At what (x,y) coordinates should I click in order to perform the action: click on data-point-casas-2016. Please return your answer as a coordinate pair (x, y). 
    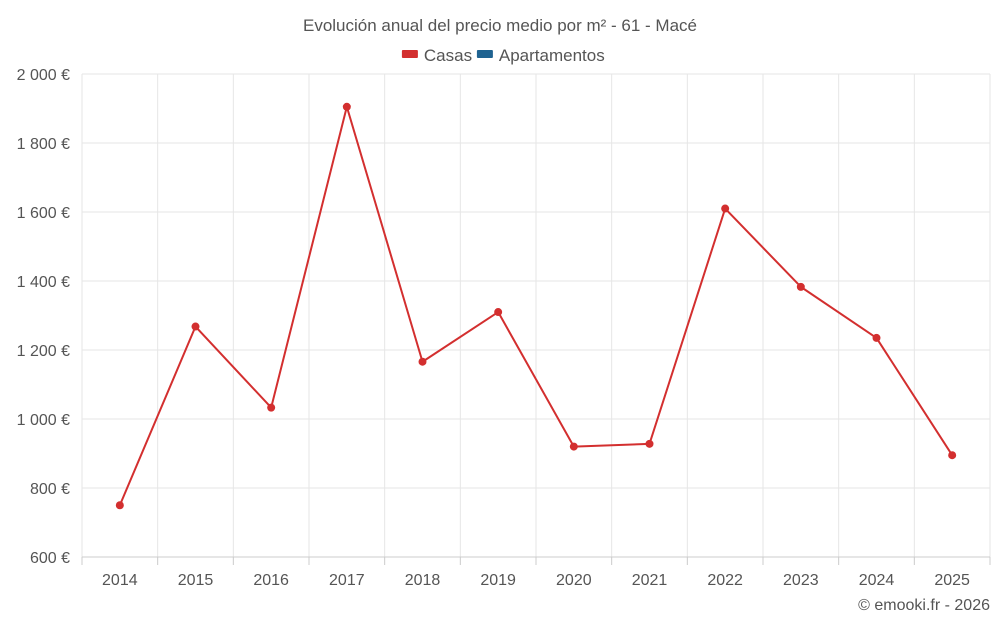
    Looking at the image, I should click on (271, 407).